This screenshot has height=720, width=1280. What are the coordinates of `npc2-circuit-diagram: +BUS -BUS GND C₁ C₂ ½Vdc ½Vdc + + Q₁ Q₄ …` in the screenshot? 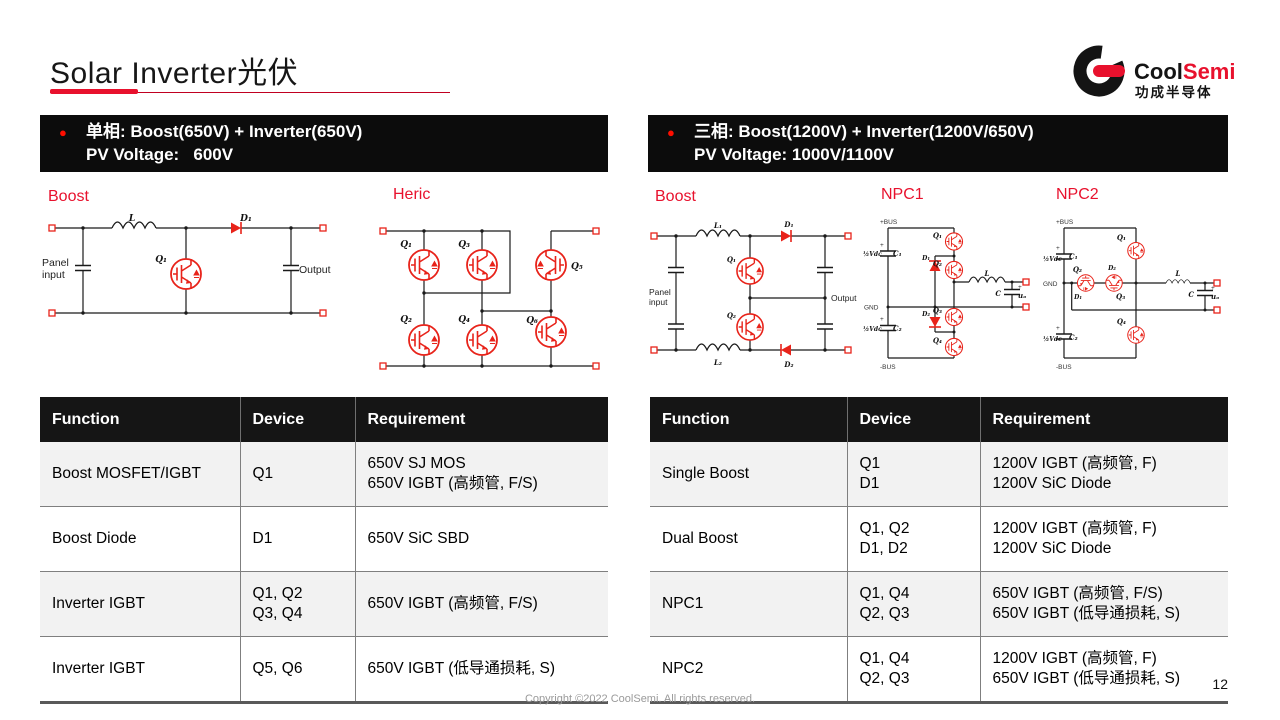 It's located at (1132, 295).